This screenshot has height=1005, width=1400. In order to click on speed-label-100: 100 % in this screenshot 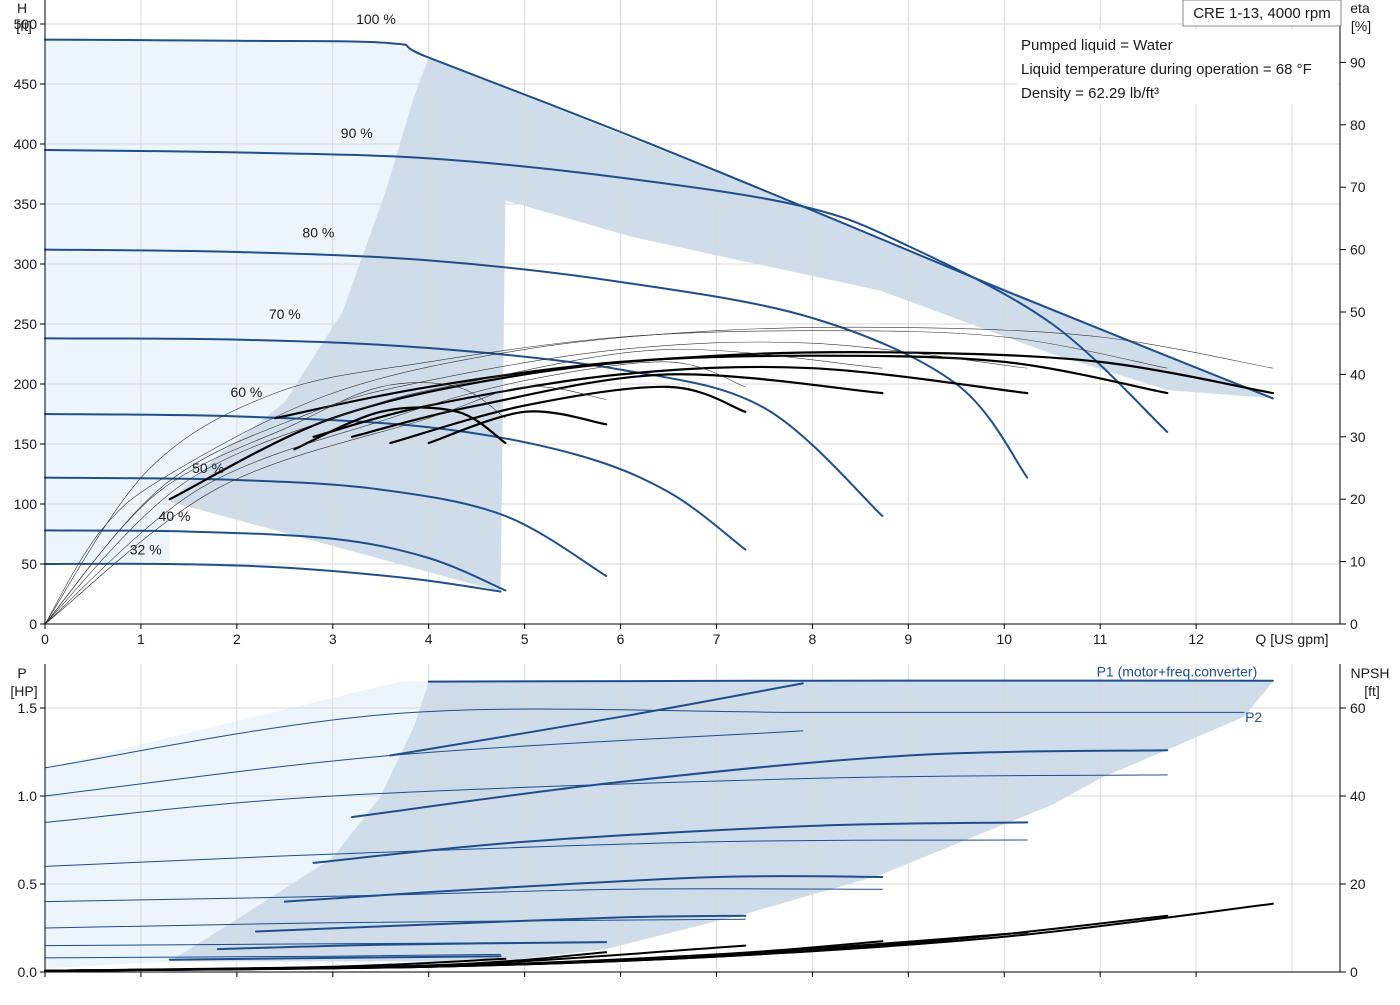, I will do `click(376, 19)`.